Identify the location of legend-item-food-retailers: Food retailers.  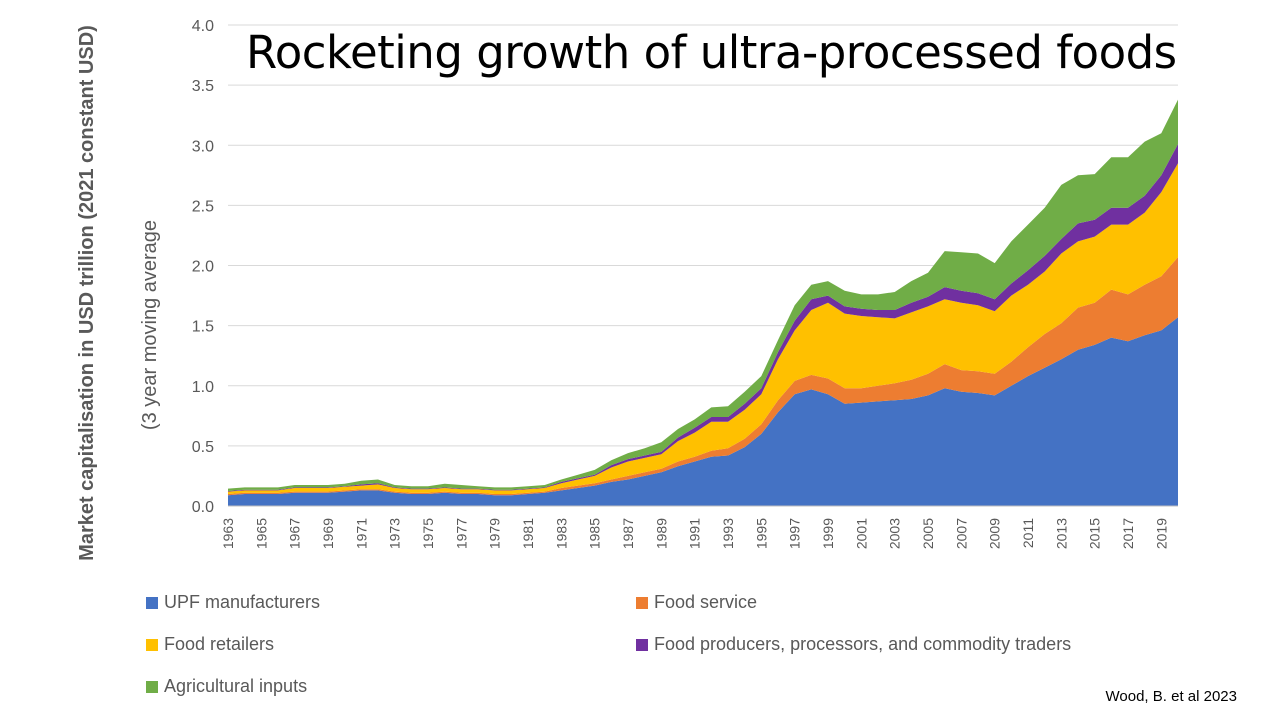
(210, 644).